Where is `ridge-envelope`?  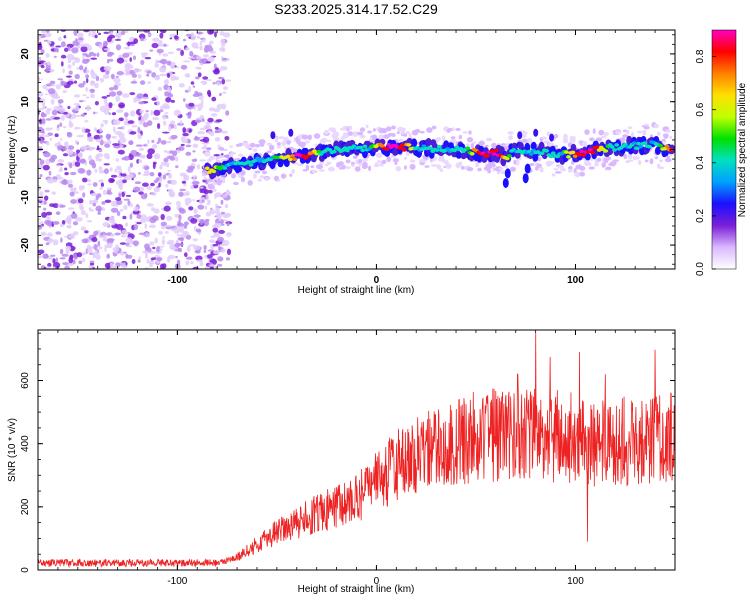
ridge-envelope is located at coordinates (286, 163).